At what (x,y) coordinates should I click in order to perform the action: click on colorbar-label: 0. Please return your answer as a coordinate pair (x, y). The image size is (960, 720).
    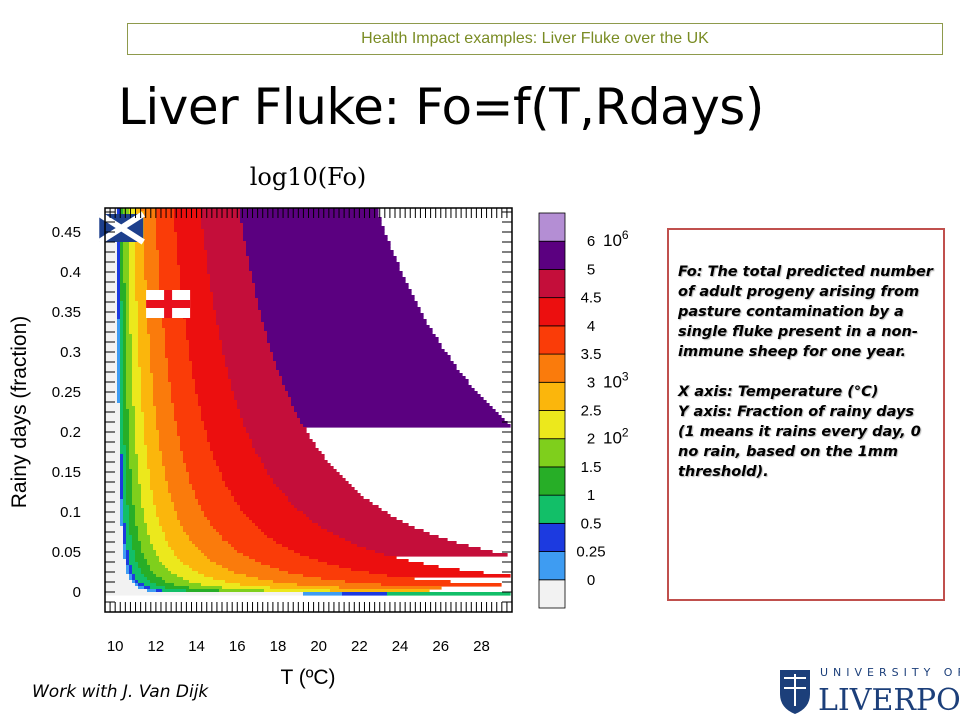
    Looking at the image, I should click on (591, 580).